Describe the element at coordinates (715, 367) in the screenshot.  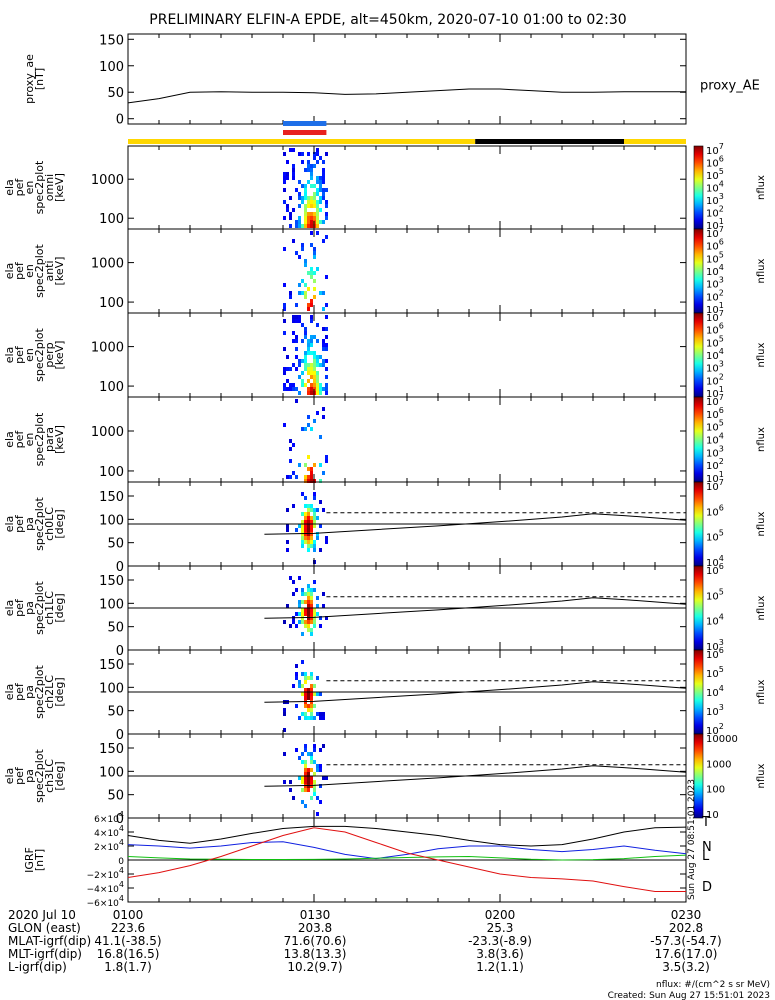
I see `perp-colorbar-tick: 10³` at that location.